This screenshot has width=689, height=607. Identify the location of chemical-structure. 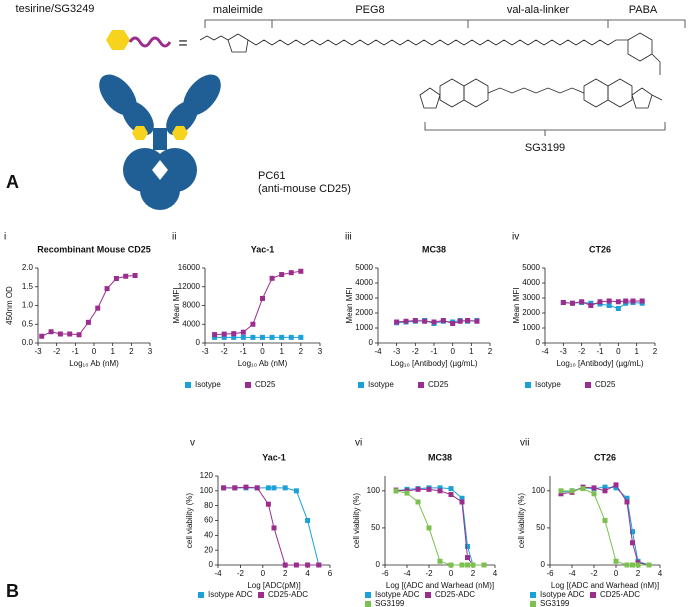
(431, 70).